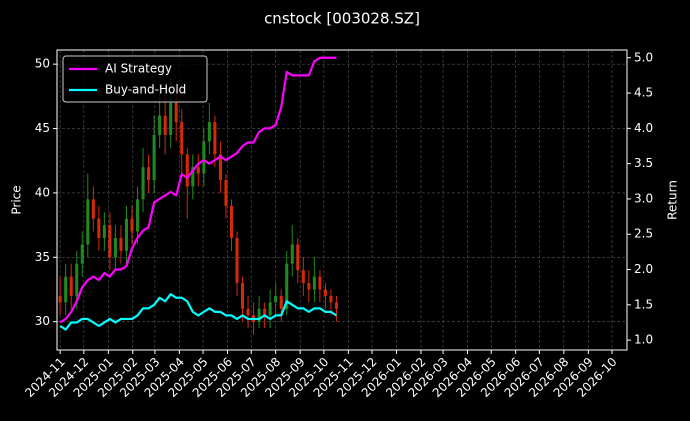 Image resolution: width=690 pixels, height=421 pixels. What do you see at coordinates (42, 257) in the screenshot?
I see `y-tick-label: 35` at bounding box center [42, 257].